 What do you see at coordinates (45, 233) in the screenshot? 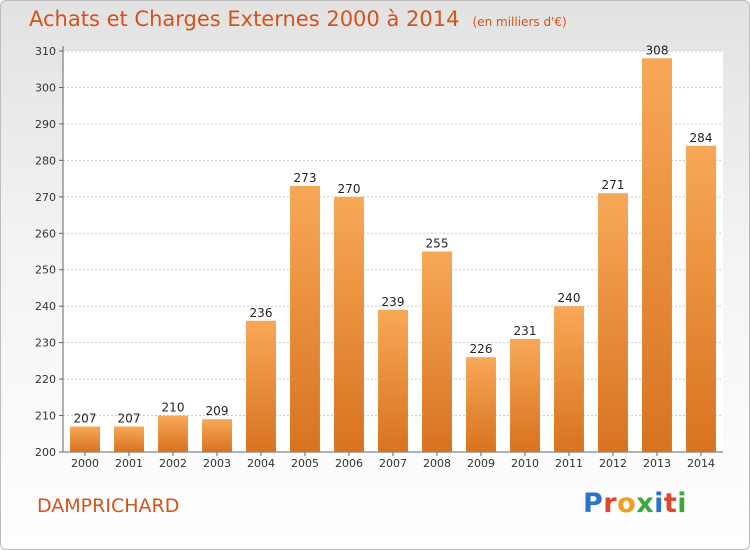
I see `y-tick-label: 260` at bounding box center [45, 233].